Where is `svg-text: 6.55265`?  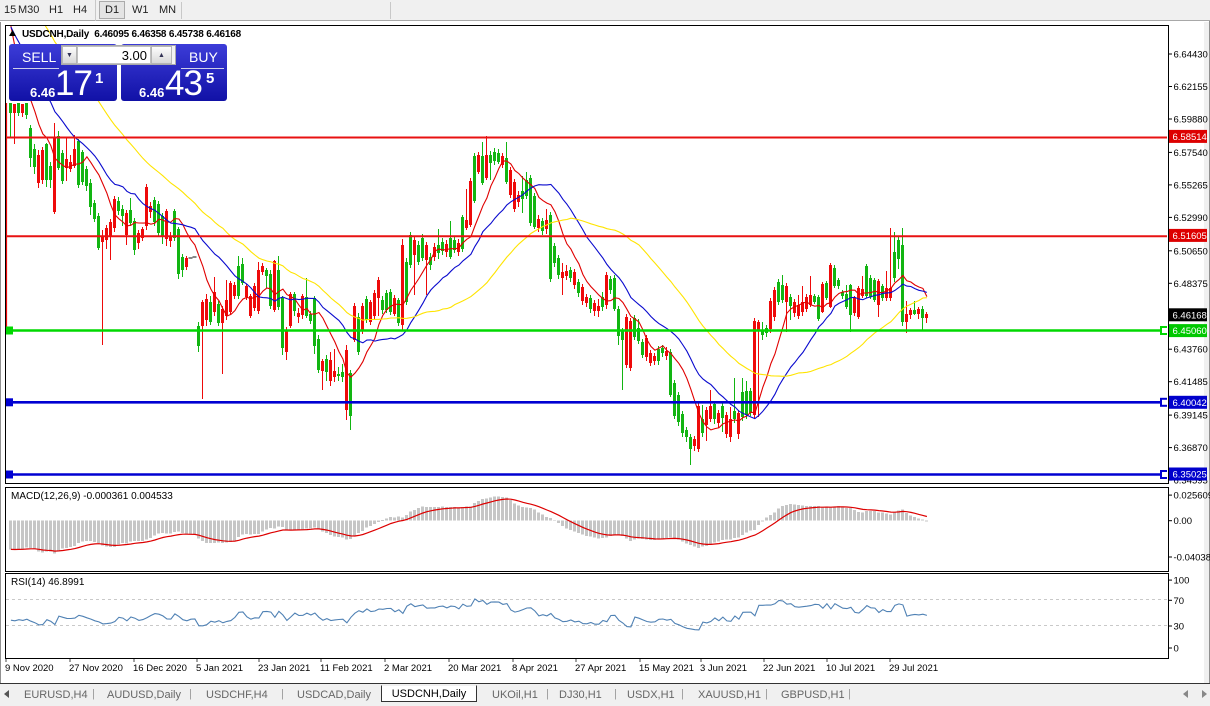
svg-text: 6.55265 is located at coordinates (1191, 185).